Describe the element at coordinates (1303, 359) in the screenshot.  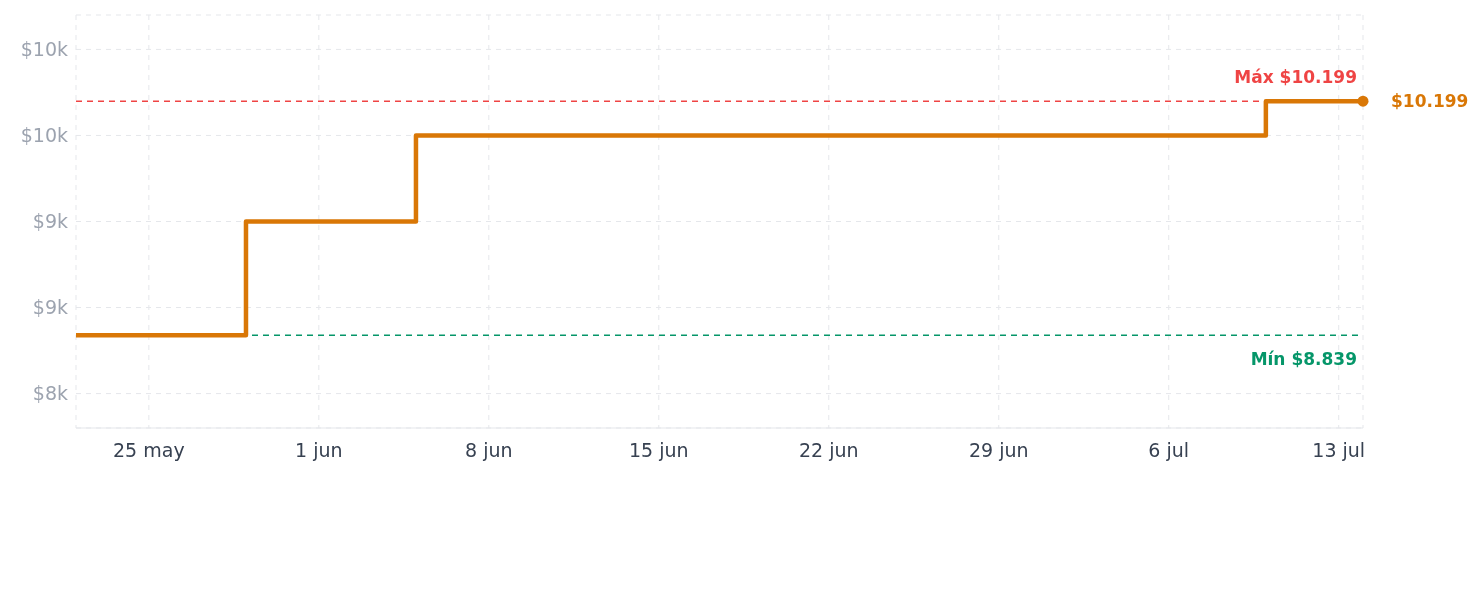
I see `ref-line-label: Mín $8.839` at that location.